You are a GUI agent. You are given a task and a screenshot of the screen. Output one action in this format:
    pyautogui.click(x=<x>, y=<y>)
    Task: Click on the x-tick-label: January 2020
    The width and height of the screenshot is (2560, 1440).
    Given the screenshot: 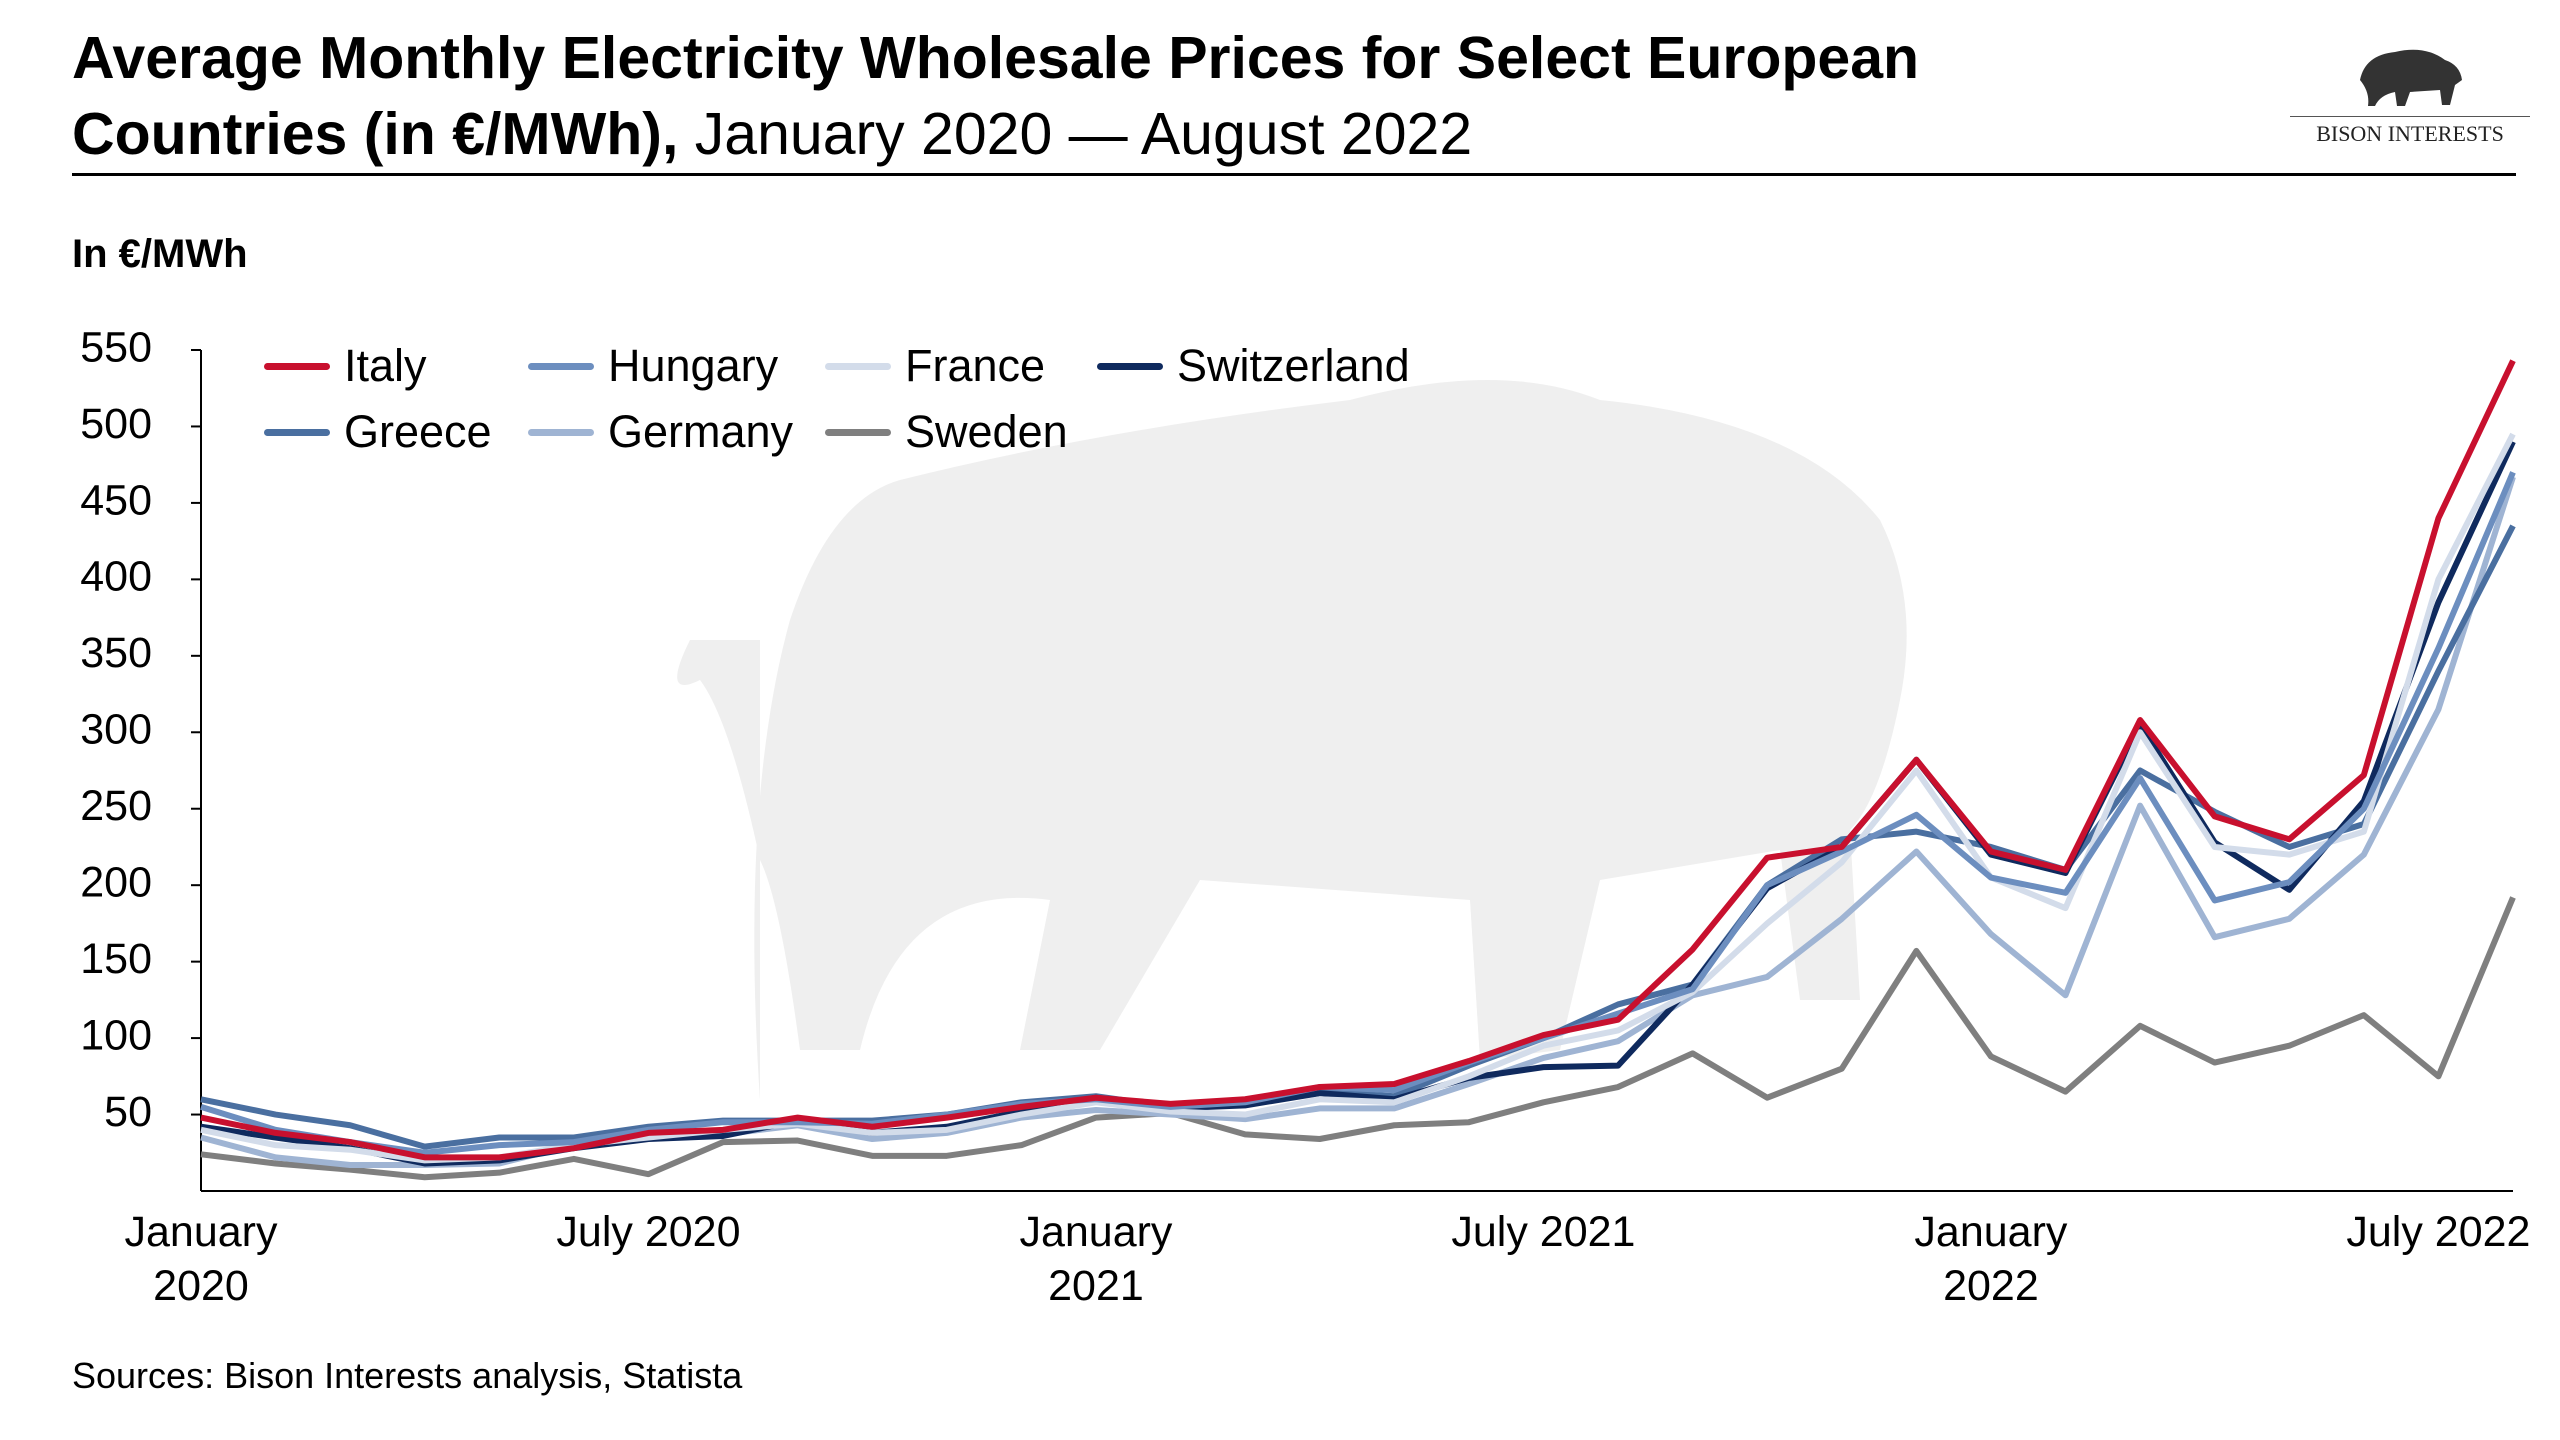 What is the action you would take?
    pyautogui.click(x=201, y=1259)
    